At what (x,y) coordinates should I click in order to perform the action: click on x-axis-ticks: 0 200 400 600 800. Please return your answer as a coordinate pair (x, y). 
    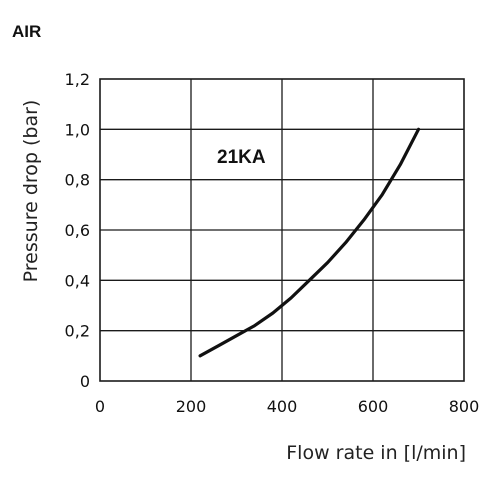
    Looking at the image, I should click on (287, 406).